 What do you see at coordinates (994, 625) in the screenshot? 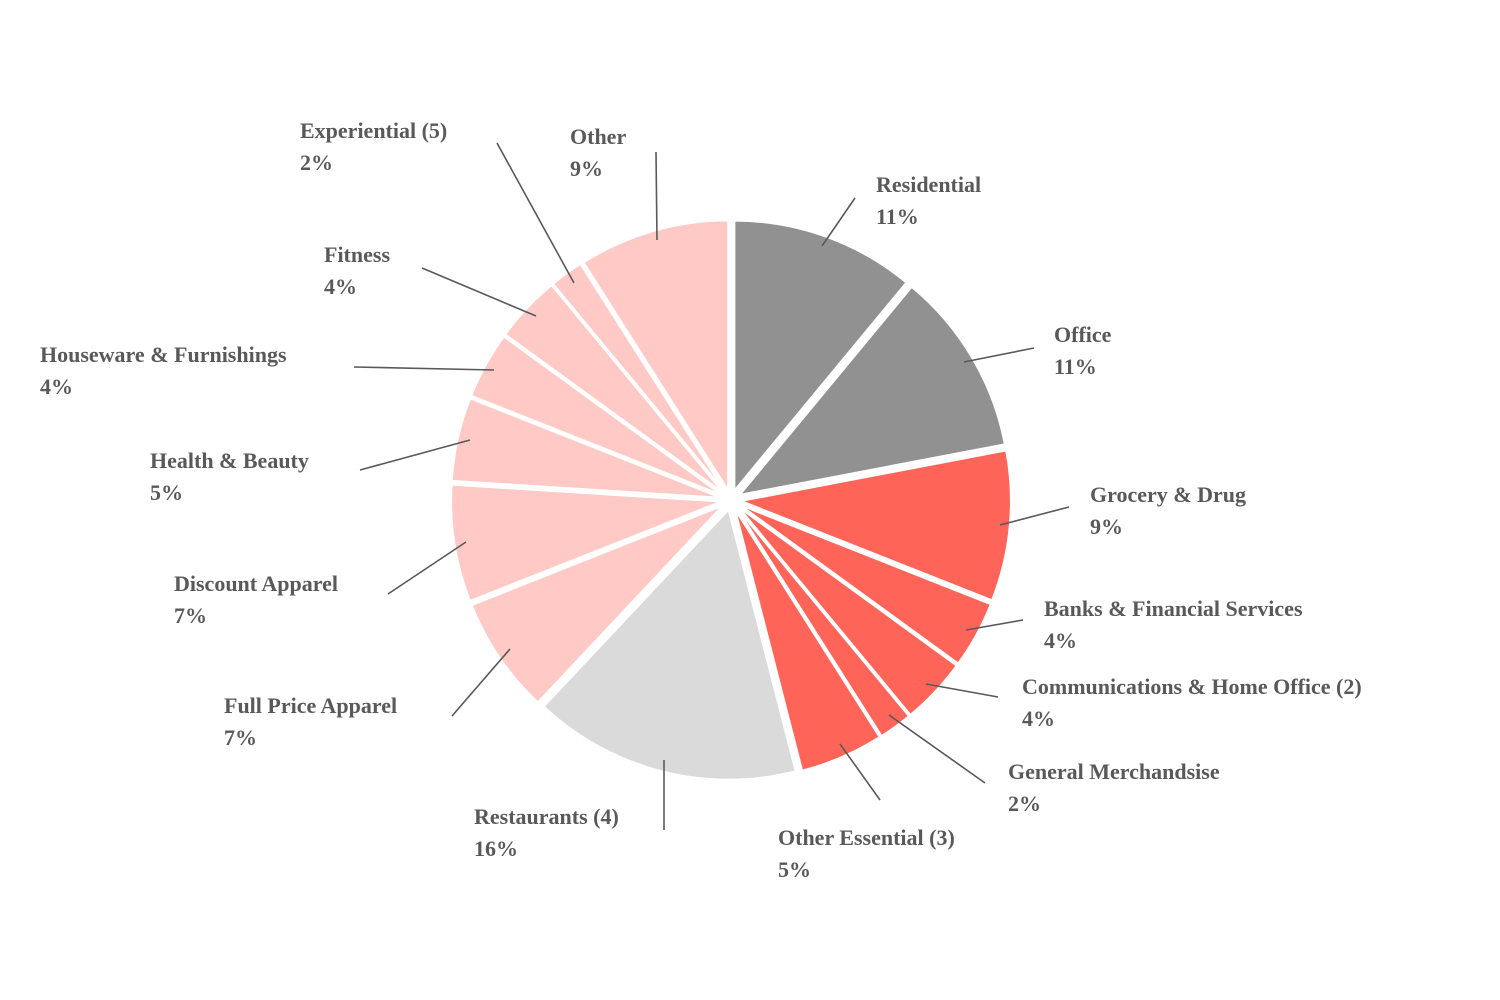
I see `leader-line-banks-financial-services` at bounding box center [994, 625].